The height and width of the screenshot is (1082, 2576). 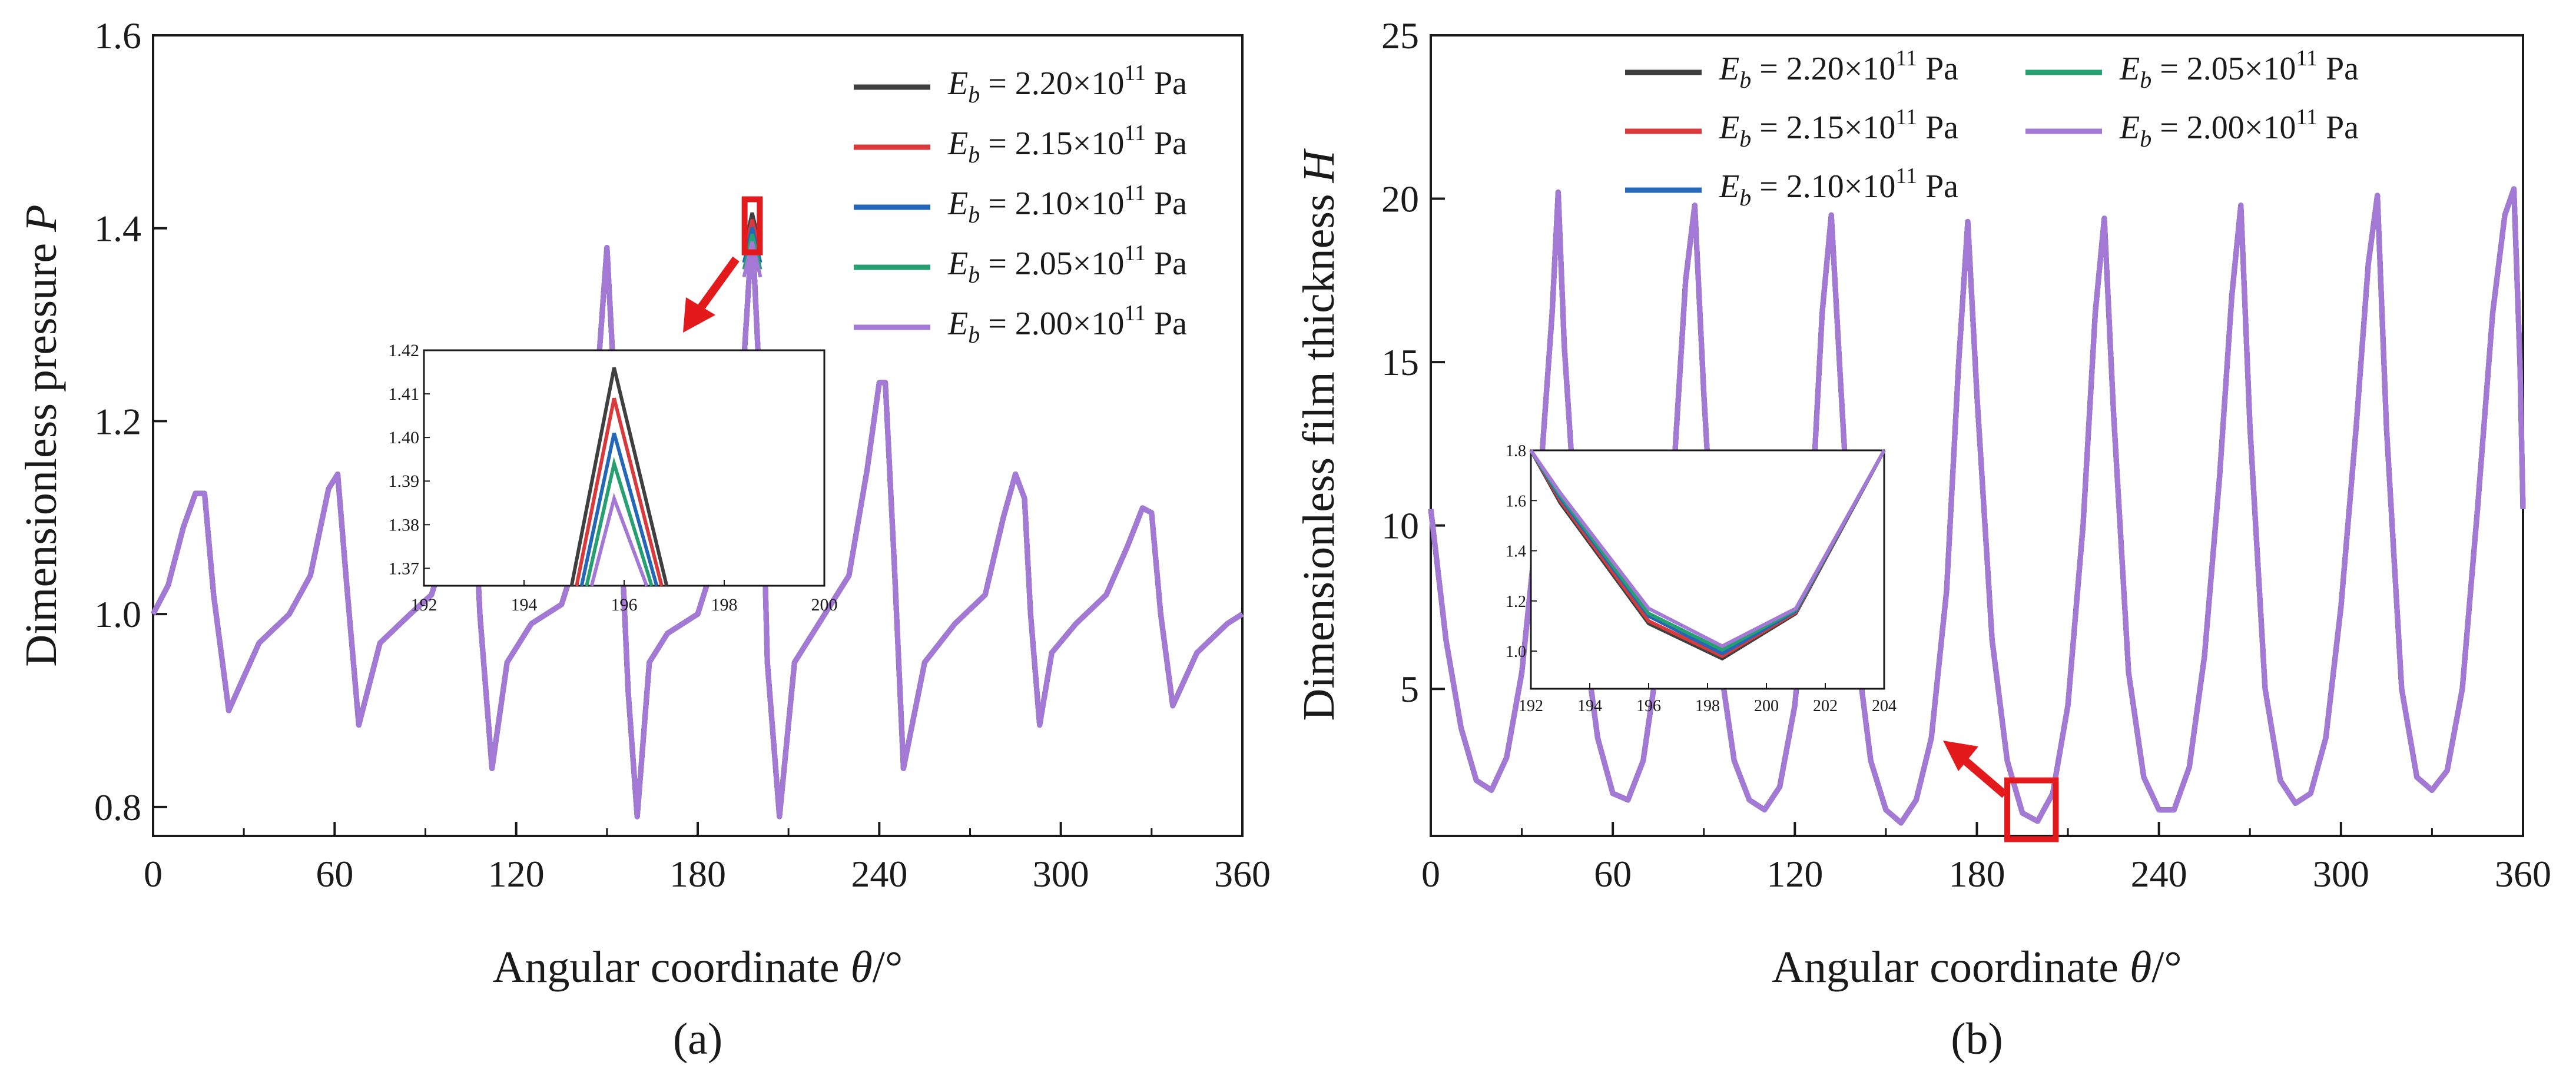 I want to click on x-tick-label: 180, so click(x=1977, y=874).